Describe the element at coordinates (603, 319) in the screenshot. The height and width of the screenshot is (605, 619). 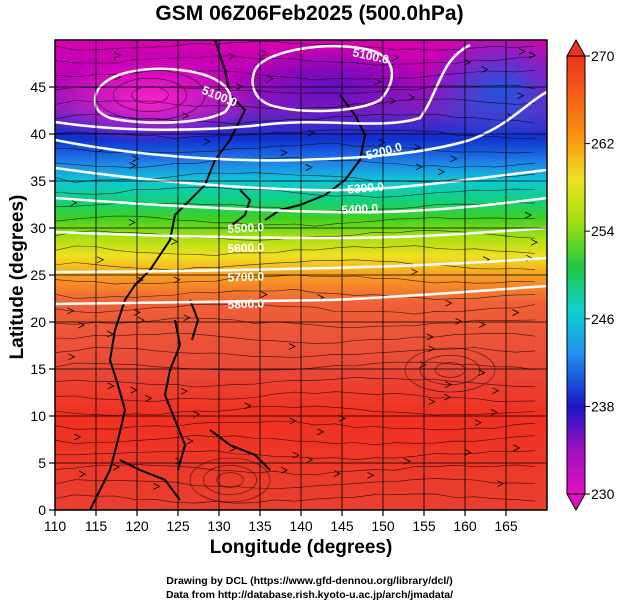
I see `colorbar-tick-label: 246` at that location.